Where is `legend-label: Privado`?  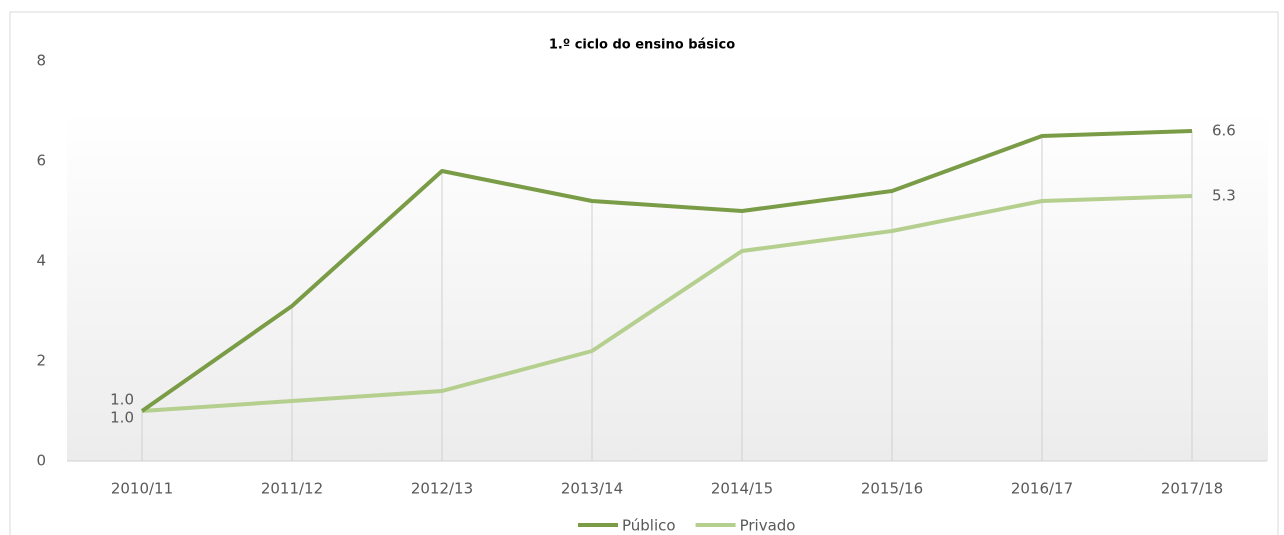
legend-label: Privado is located at coordinates (768, 526).